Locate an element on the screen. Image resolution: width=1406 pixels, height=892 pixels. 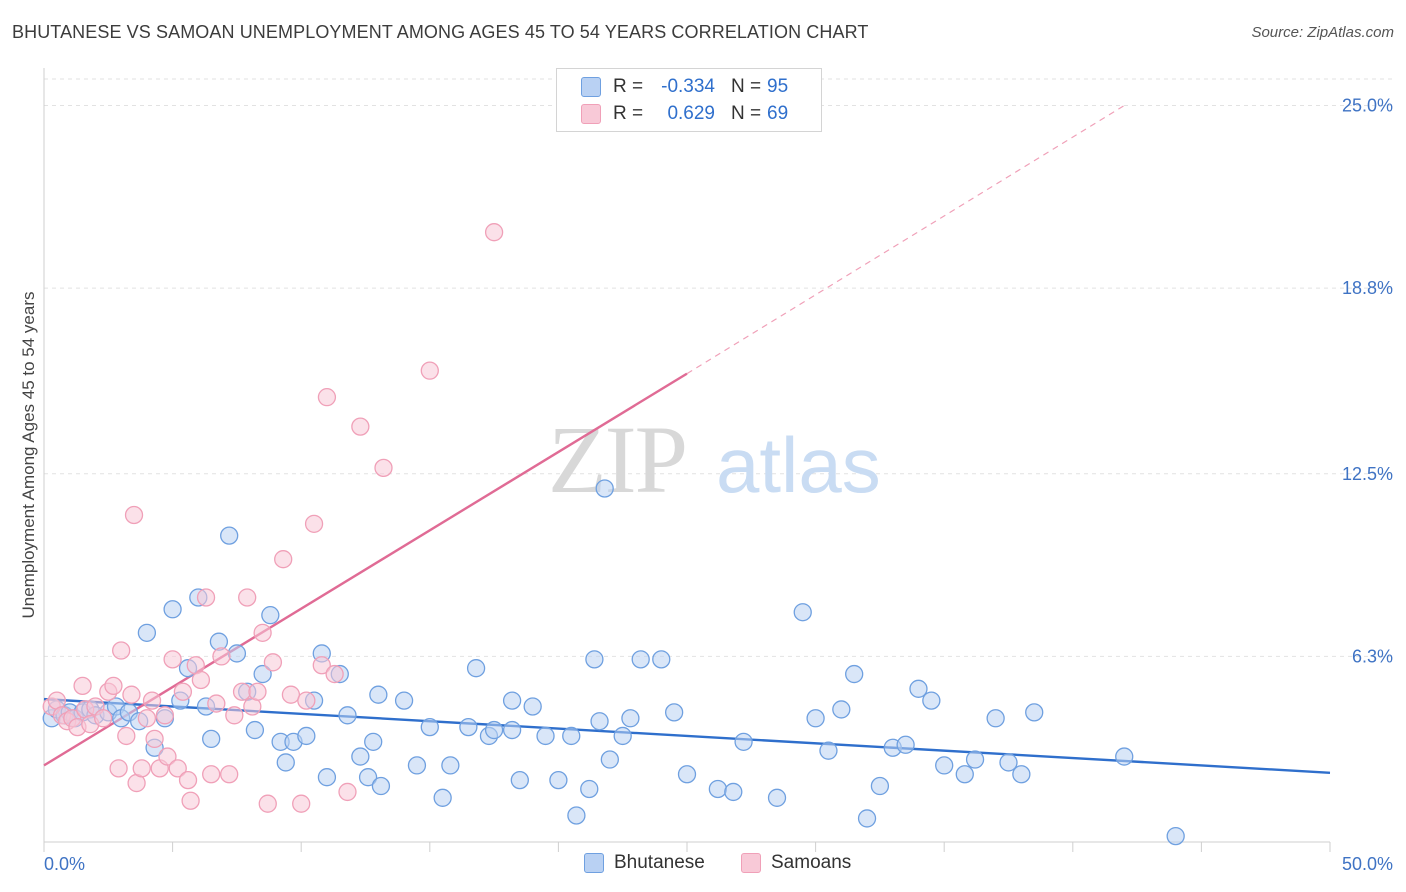
stats-legend: R = -0.334 N = 95 R = 0.629 N = 69 is located at coordinates (689, 100).